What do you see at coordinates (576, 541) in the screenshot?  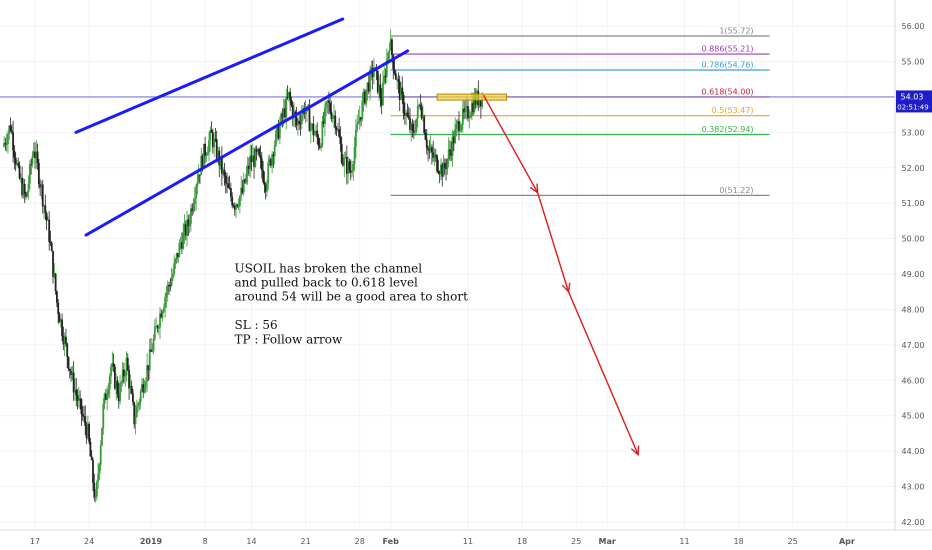 I see `time-tick-label: 25` at bounding box center [576, 541].